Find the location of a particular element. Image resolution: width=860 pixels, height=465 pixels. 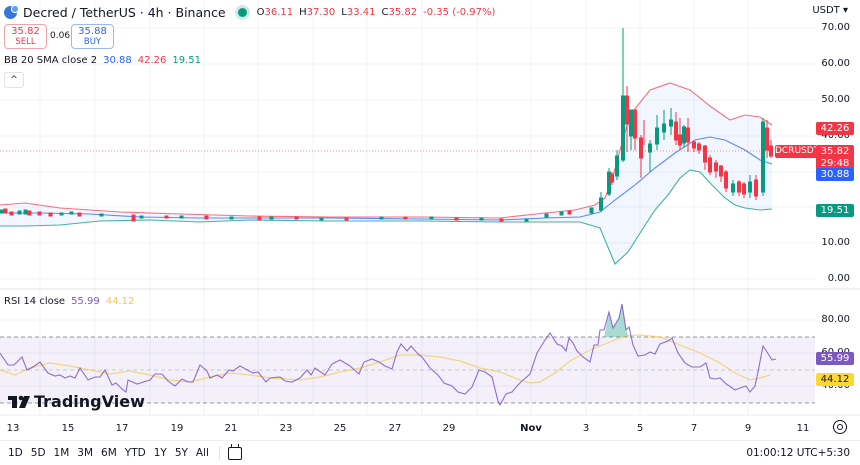

market-open-status-icon is located at coordinates (242, 12).